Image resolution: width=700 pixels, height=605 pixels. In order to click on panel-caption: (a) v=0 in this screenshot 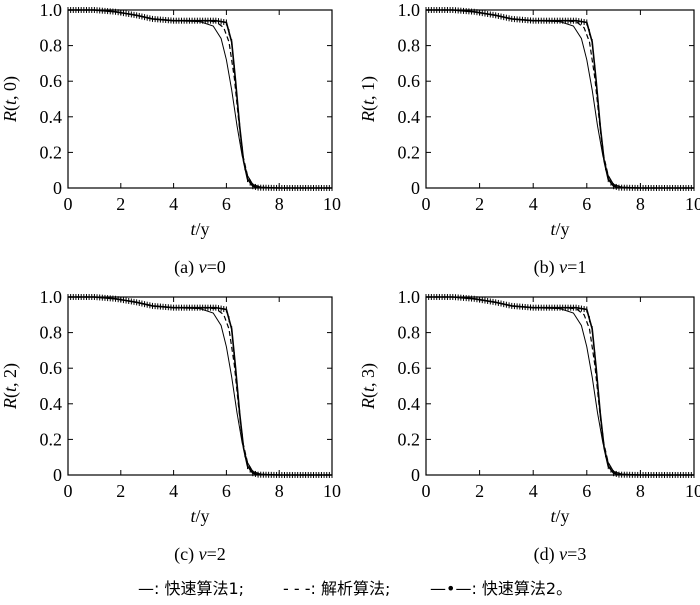, I will do `click(200, 267)`.